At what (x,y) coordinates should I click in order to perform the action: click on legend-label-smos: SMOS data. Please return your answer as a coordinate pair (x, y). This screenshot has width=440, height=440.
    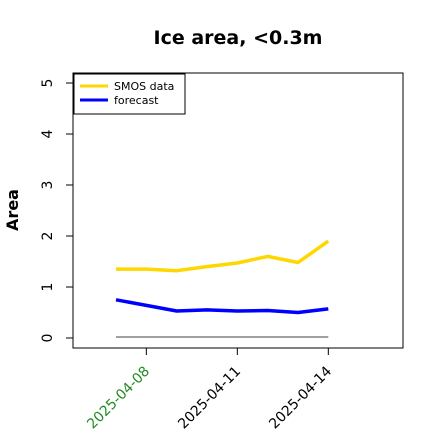
    Looking at the image, I should click on (144, 86).